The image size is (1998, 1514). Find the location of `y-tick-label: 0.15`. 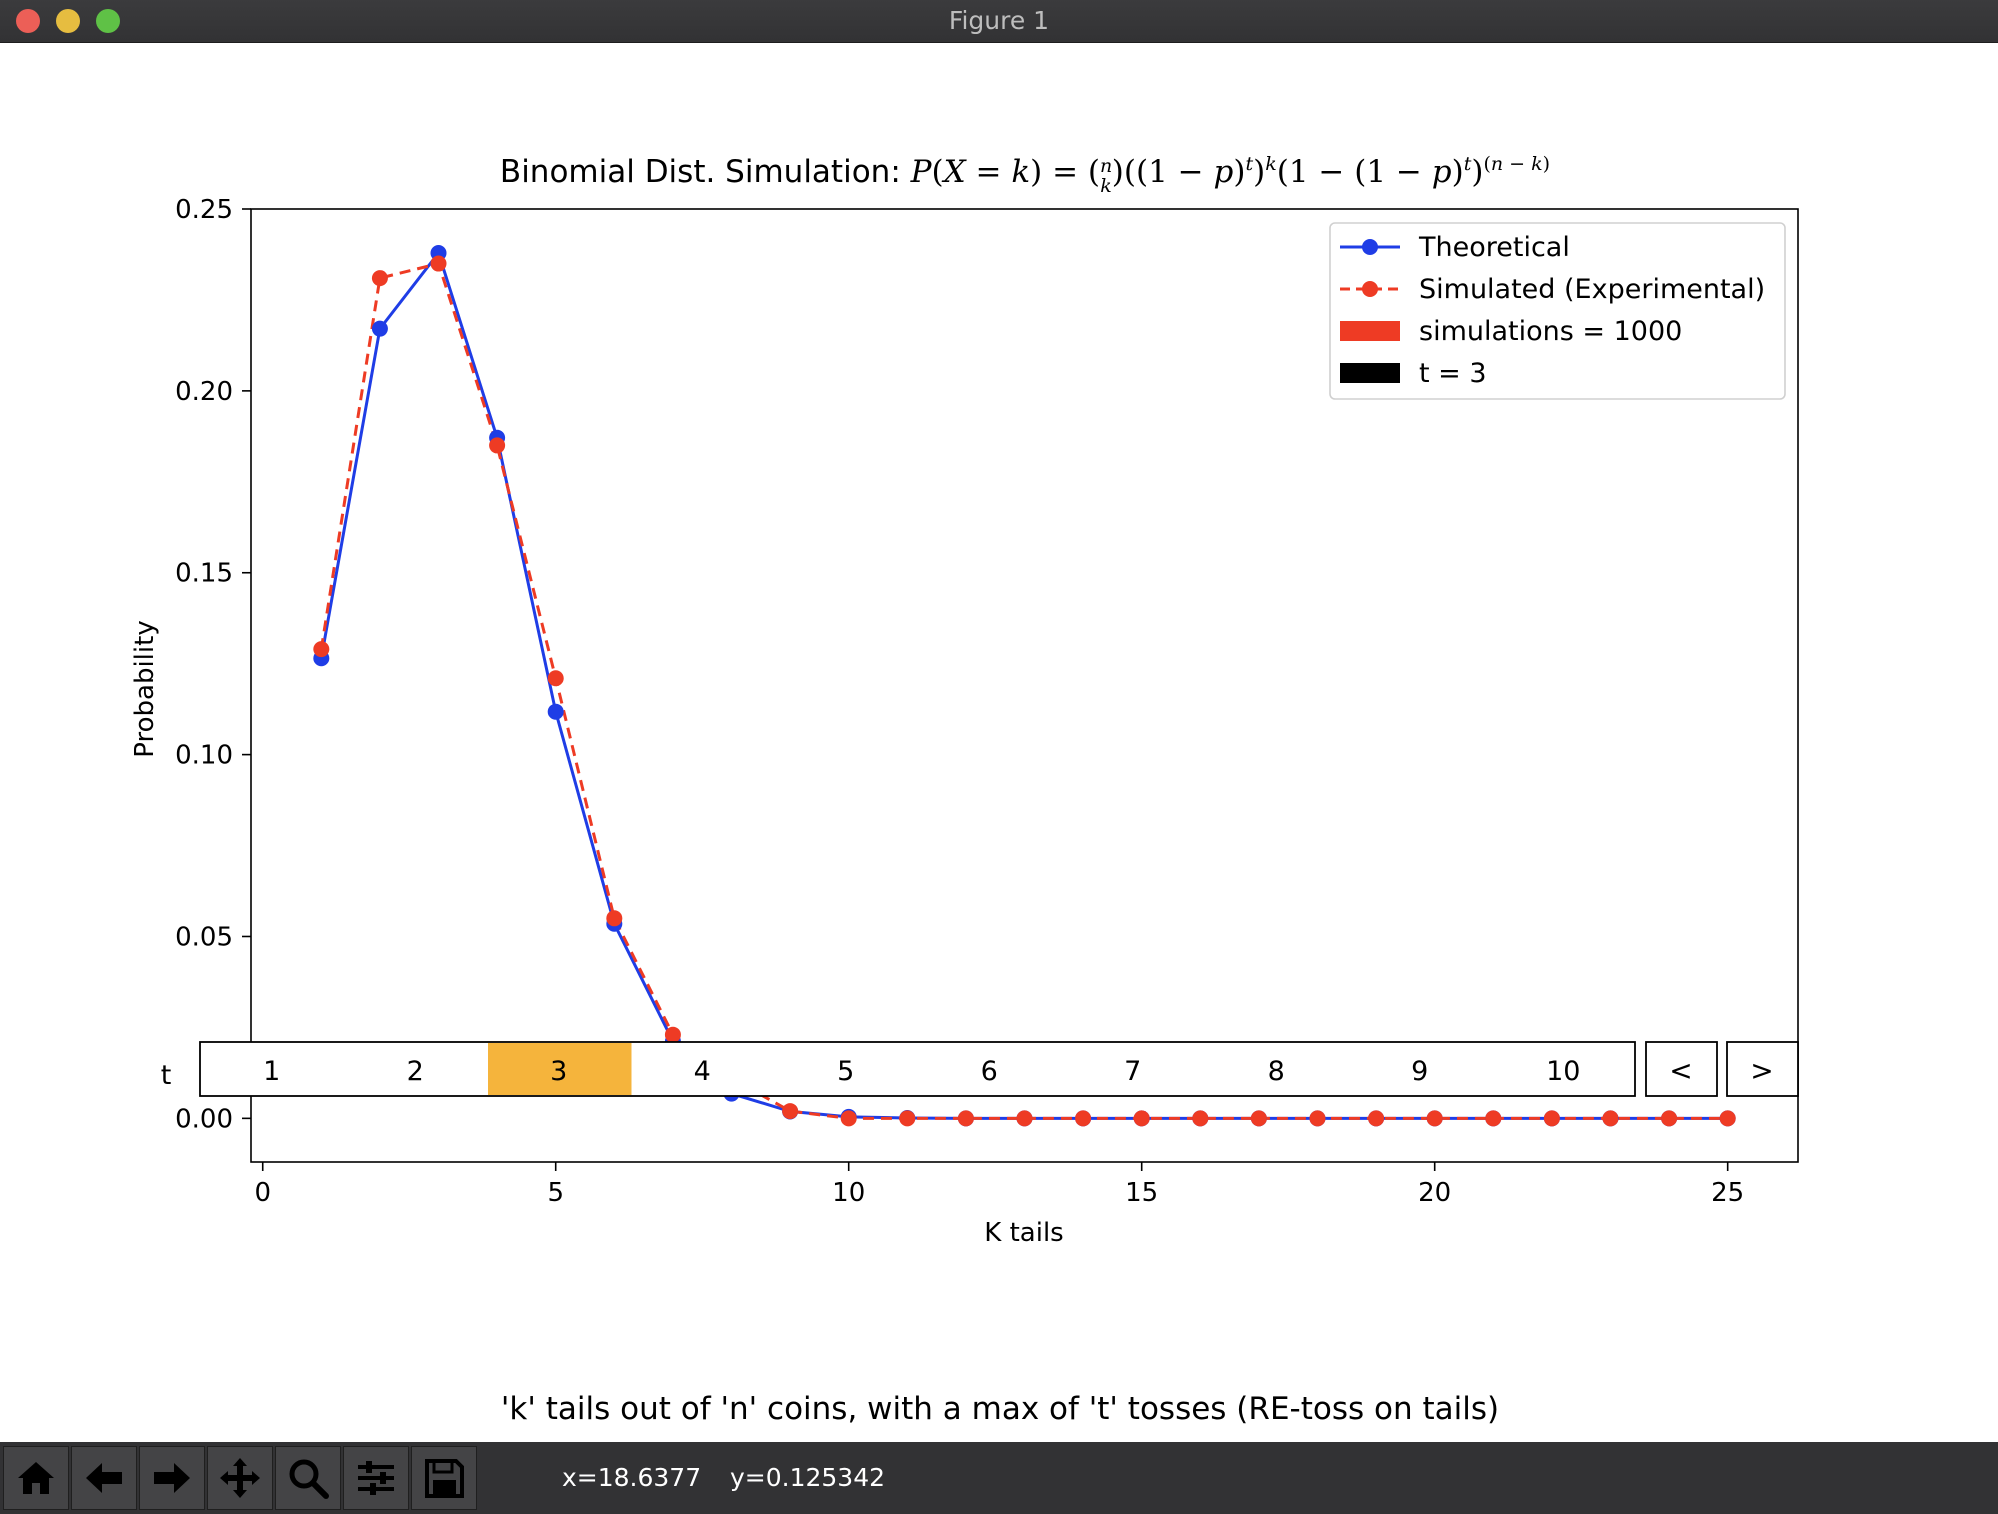

y-tick-label: 0.15 is located at coordinates (204, 574).